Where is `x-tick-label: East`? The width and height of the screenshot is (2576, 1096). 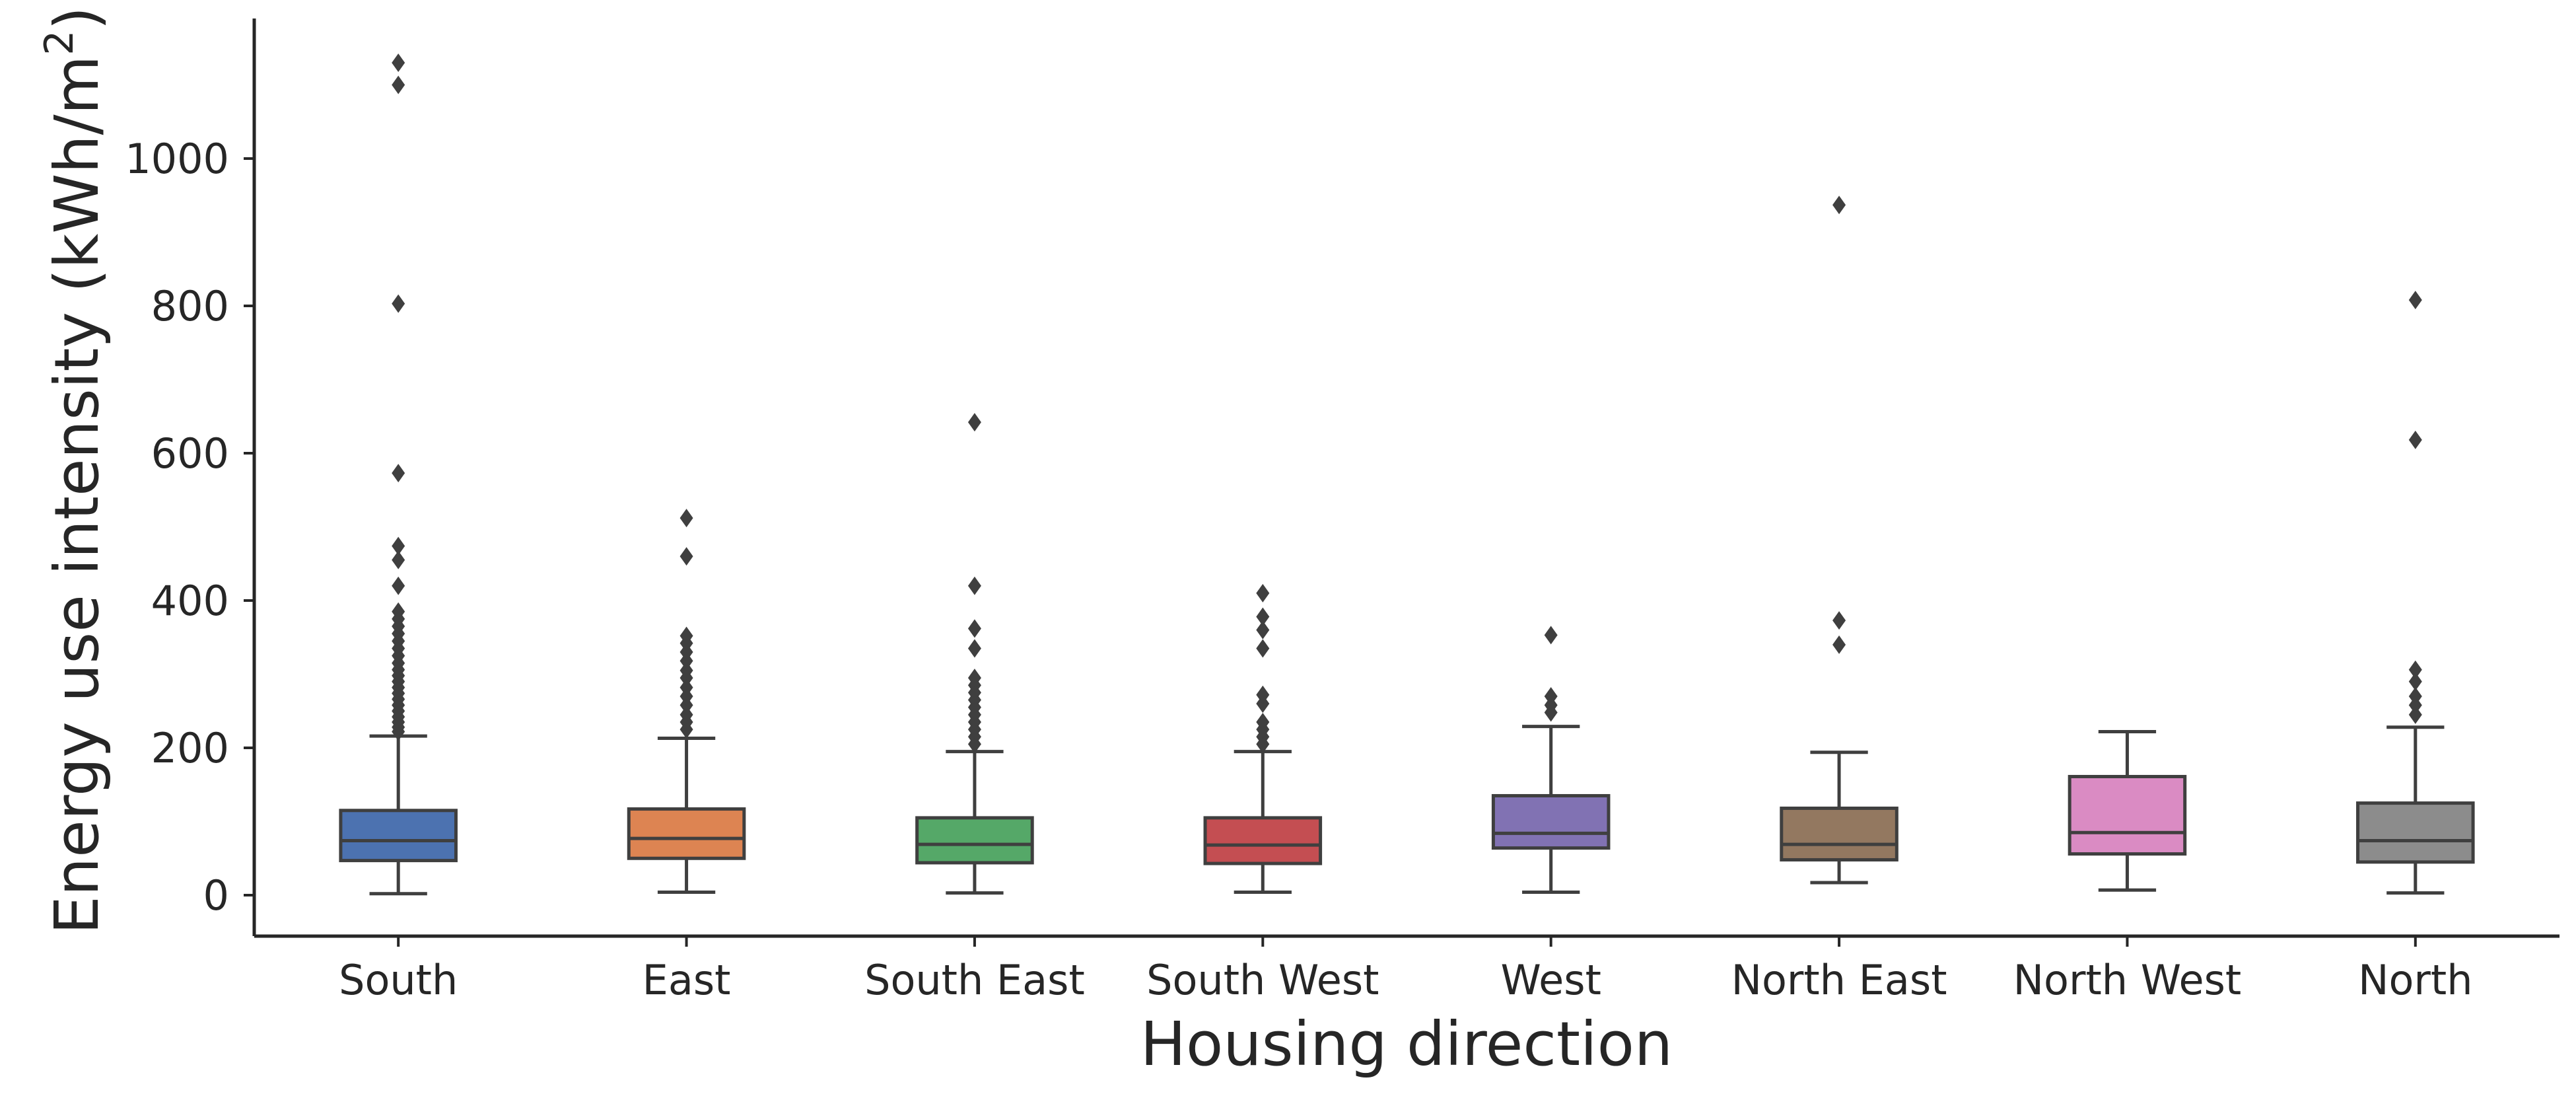 x-tick-label: East is located at coordinates (687, 980).